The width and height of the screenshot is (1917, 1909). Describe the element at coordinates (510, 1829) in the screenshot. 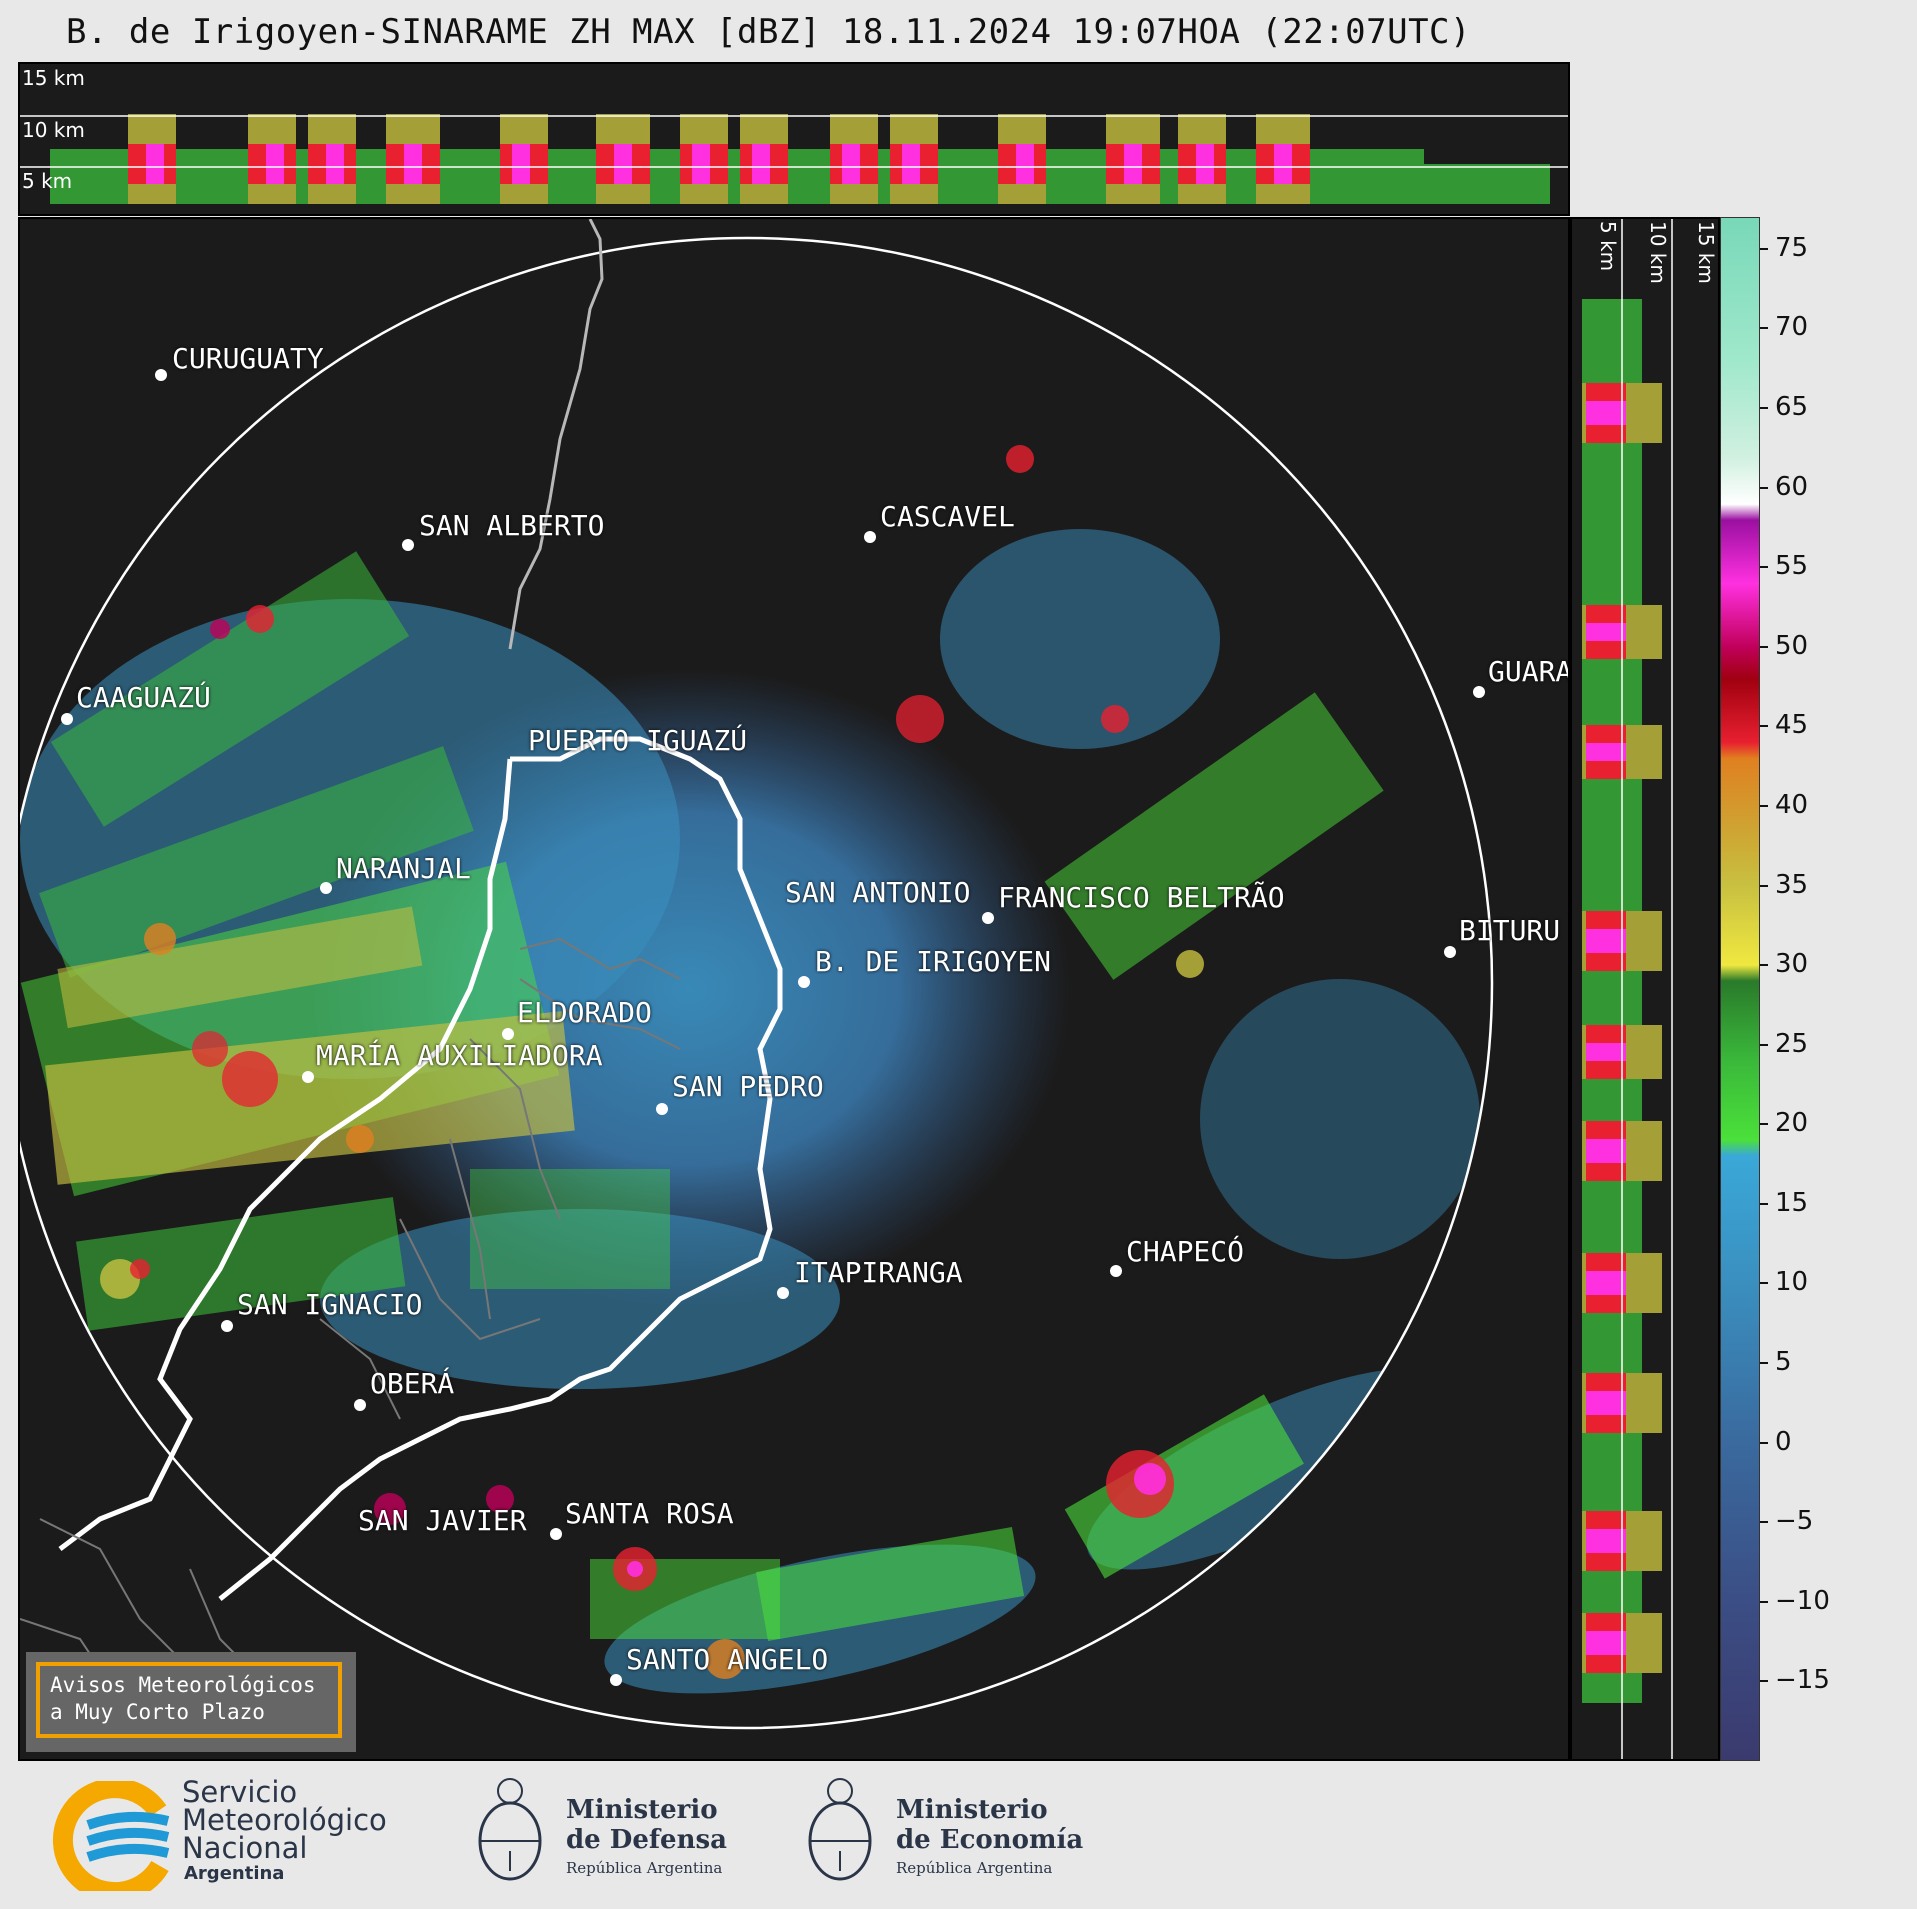

I see `argentina-coat-of-arms-icon` at that location.